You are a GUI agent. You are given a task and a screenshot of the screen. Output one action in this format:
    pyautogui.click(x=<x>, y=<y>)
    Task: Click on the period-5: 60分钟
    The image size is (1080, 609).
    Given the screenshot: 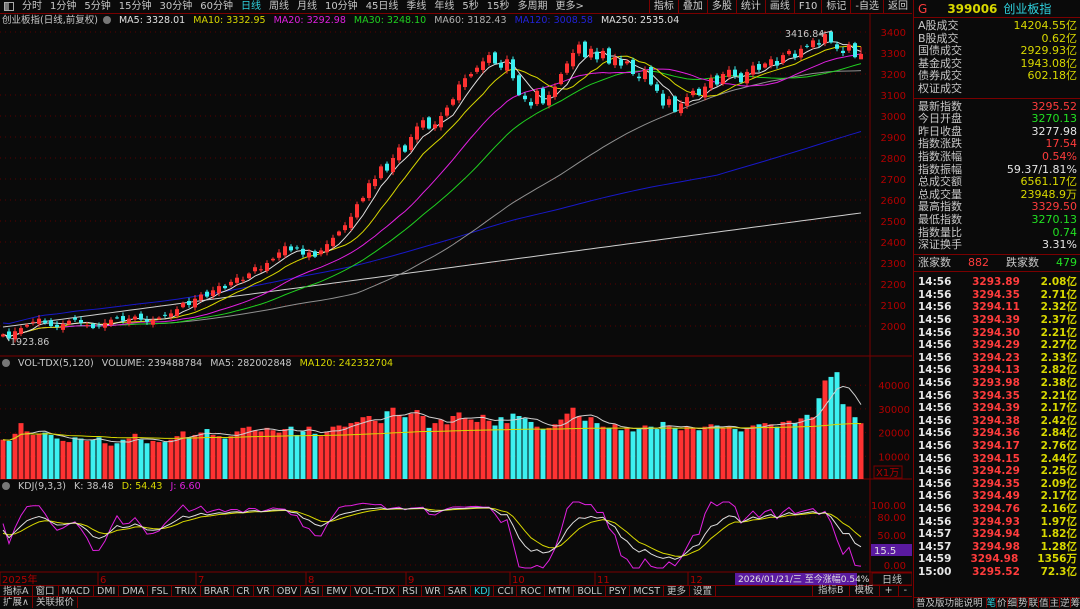 What is the action you would take?
    pyautogui.click(x=216, y=6)
    